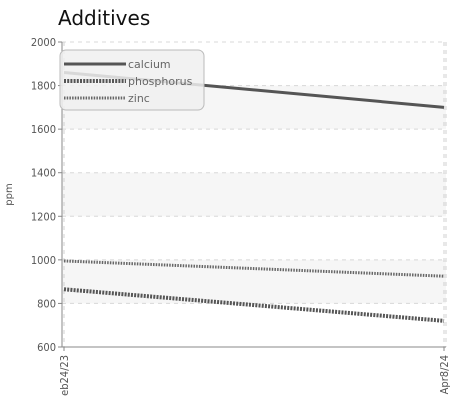 The width and height of the screenshot is (458, 402). I want to click on y-tick-label: 600, so click(46, 347).